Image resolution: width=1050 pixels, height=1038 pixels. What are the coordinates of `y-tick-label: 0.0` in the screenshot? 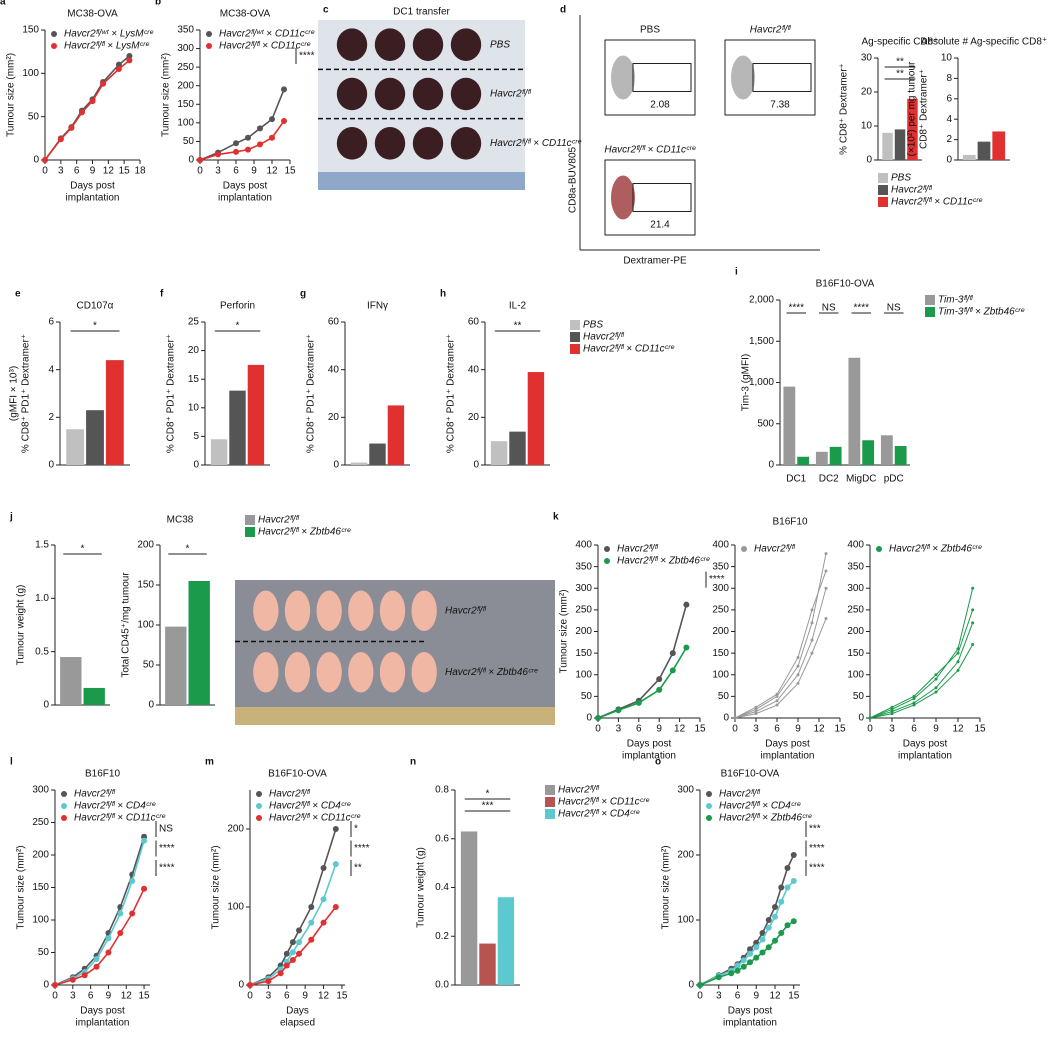 It's located at (442, 985).